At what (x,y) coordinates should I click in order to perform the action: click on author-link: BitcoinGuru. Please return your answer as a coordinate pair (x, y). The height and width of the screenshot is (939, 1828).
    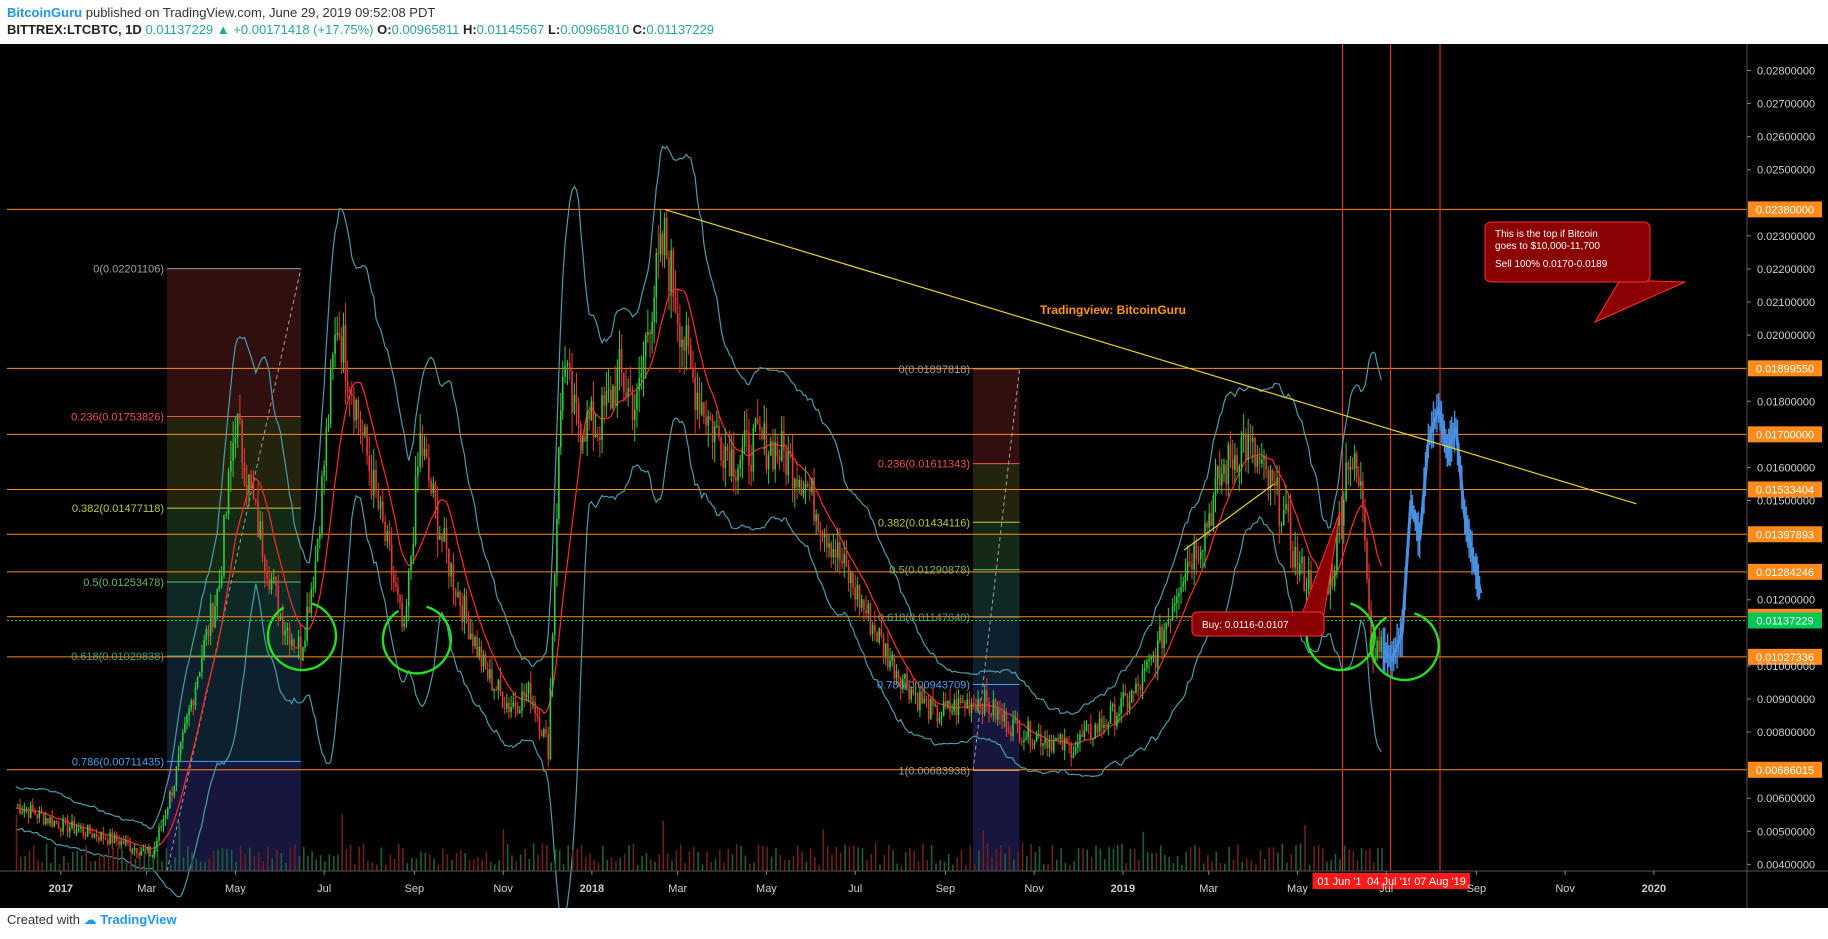
    Looking at the image, I should click on (45, 12).